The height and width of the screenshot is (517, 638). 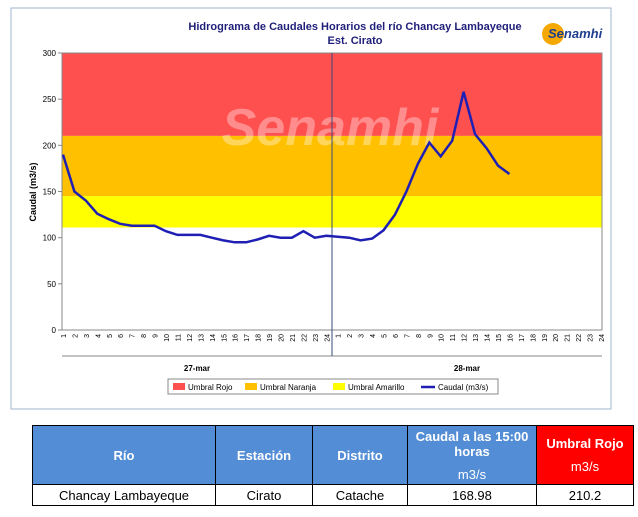 What do you see at coordinates (33, 191) in the screenshot?
I see `y-axis-label: Caudal (m3/s)` at bounding box center [33, 191].